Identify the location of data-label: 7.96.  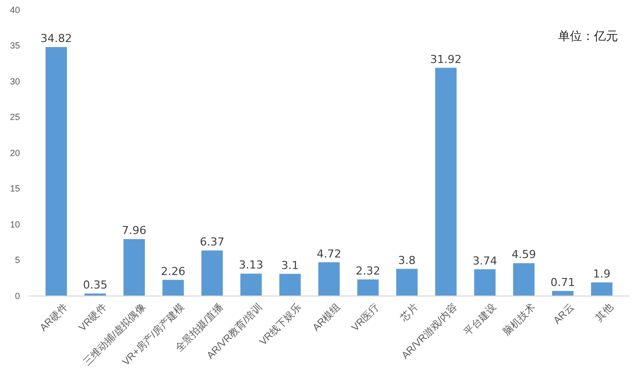
(134, 231).